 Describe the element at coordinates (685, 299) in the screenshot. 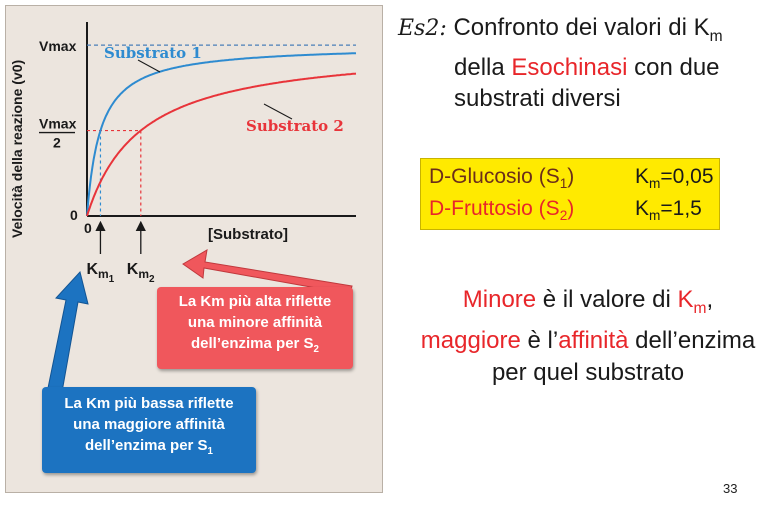

I see `conclusion-k: K` at that location.